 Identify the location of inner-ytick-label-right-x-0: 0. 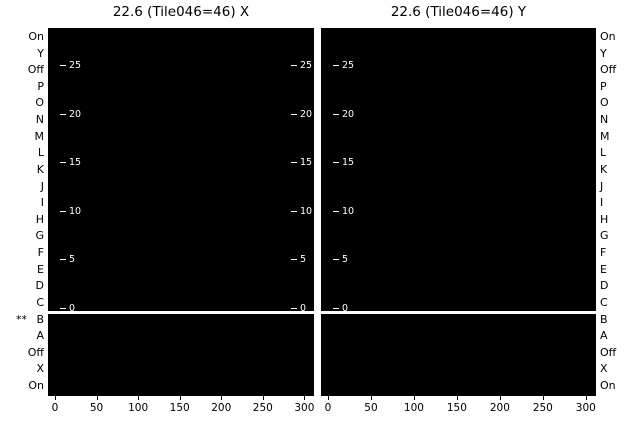
(298, 307).